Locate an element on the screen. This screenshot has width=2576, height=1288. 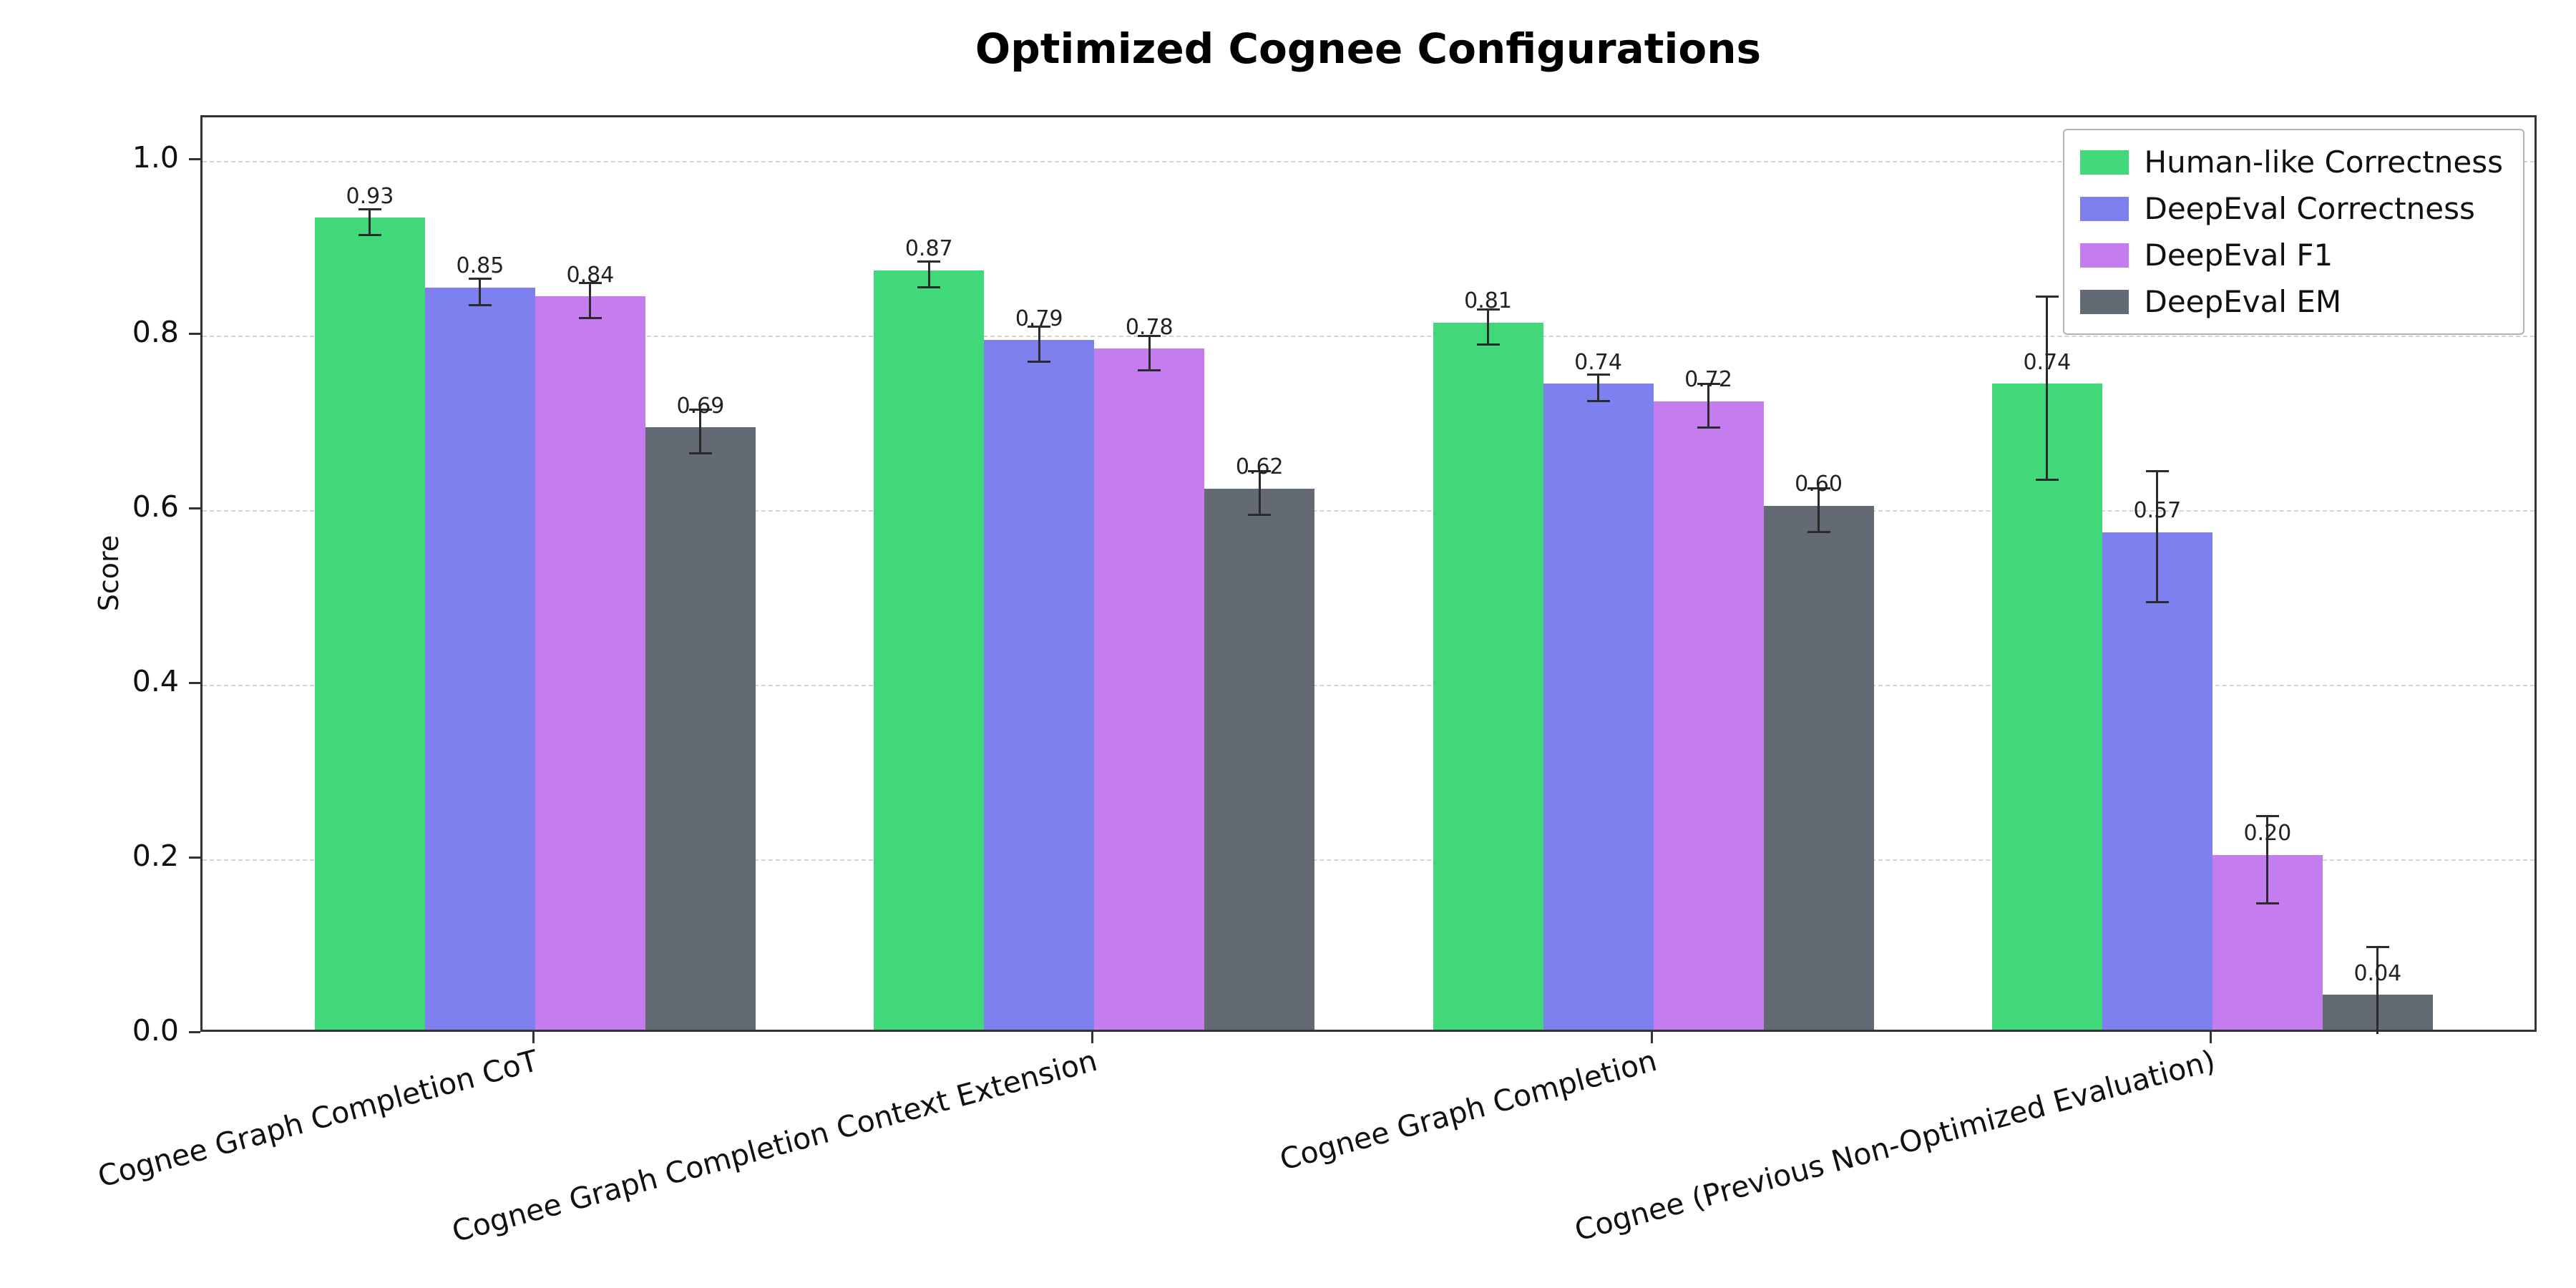
bar-value-label: 0.74 is located at coordinates (1598, 362).